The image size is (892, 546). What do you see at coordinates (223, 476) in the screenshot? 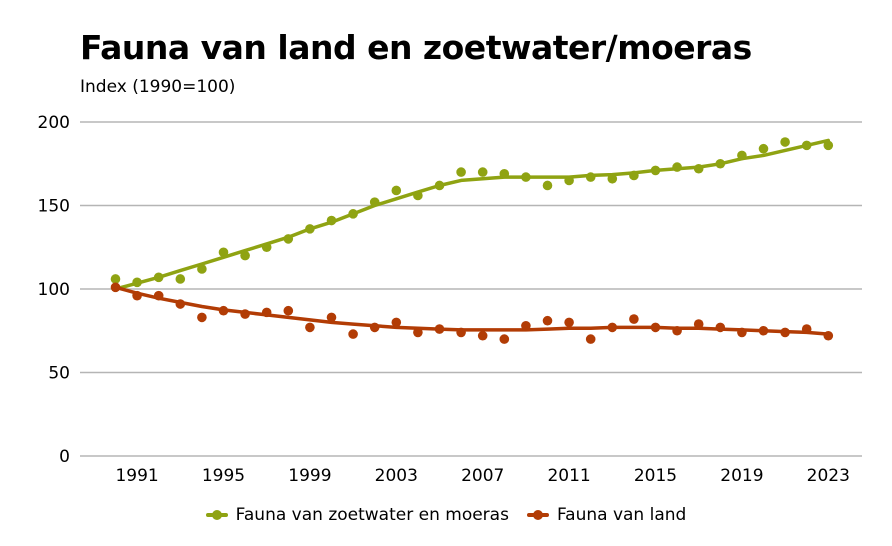
I see `x-tick-label: 1995` at bounding box center [223, 476].